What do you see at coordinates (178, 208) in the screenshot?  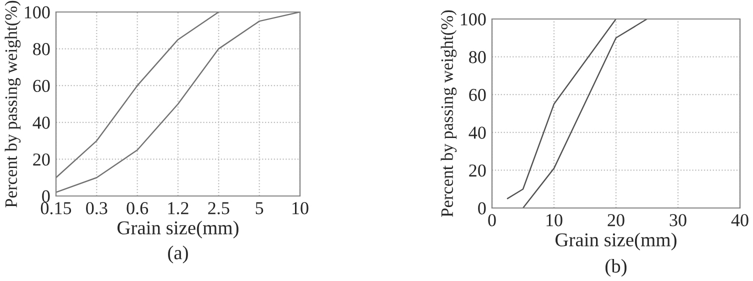 I see `x-tick-label: 1.2` at bounding box center [178, 208].